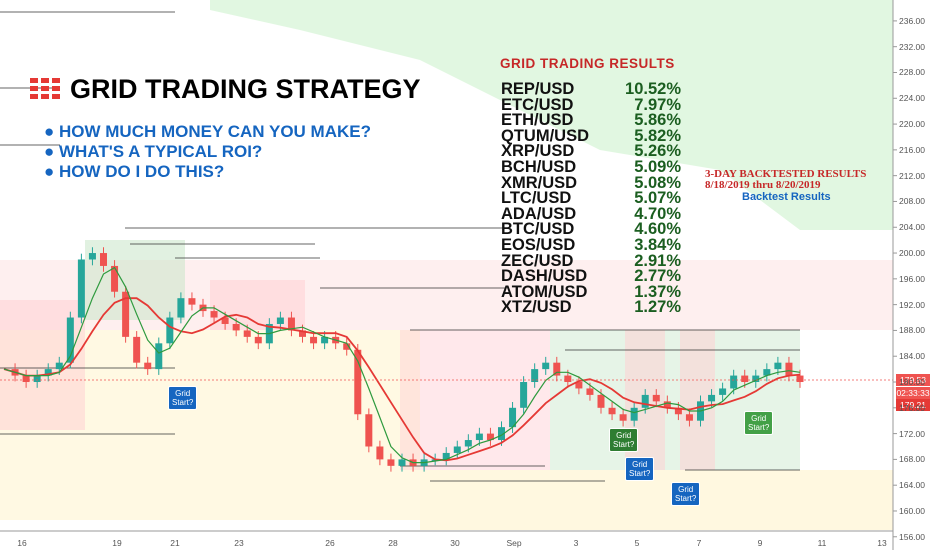 This screenshot has width=932, height=550. Describe the element at coordinates (537, 260) in the screenshot. I see `result-pair: ZEC/USD` at that location.